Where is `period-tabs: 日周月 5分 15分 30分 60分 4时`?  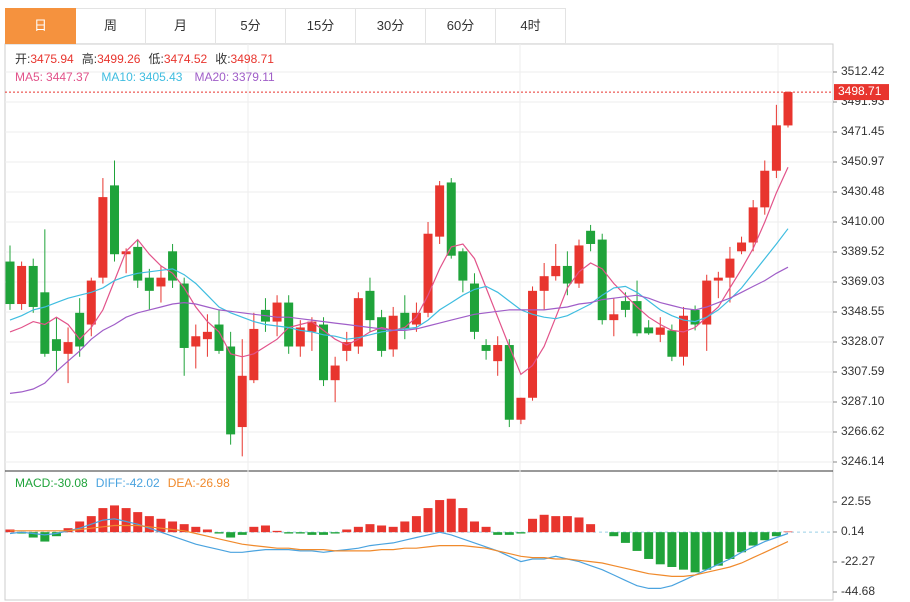 period-tabs: 日周月 5分 15分 30分 60分 4时 is located at coordinates (285, 26).